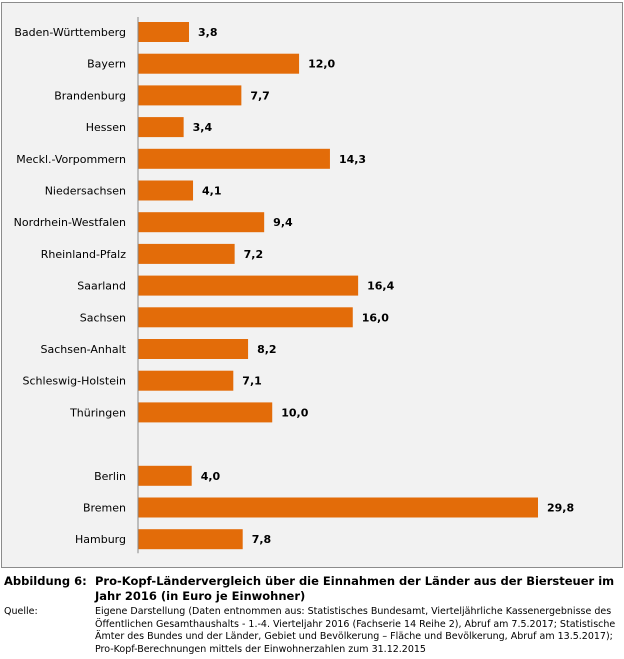 This screenshot has width=624, height=659. Describe the element at coordinates (70, 32) in the screenshot. I see `category-label: Baden-Württemberg` at that location.